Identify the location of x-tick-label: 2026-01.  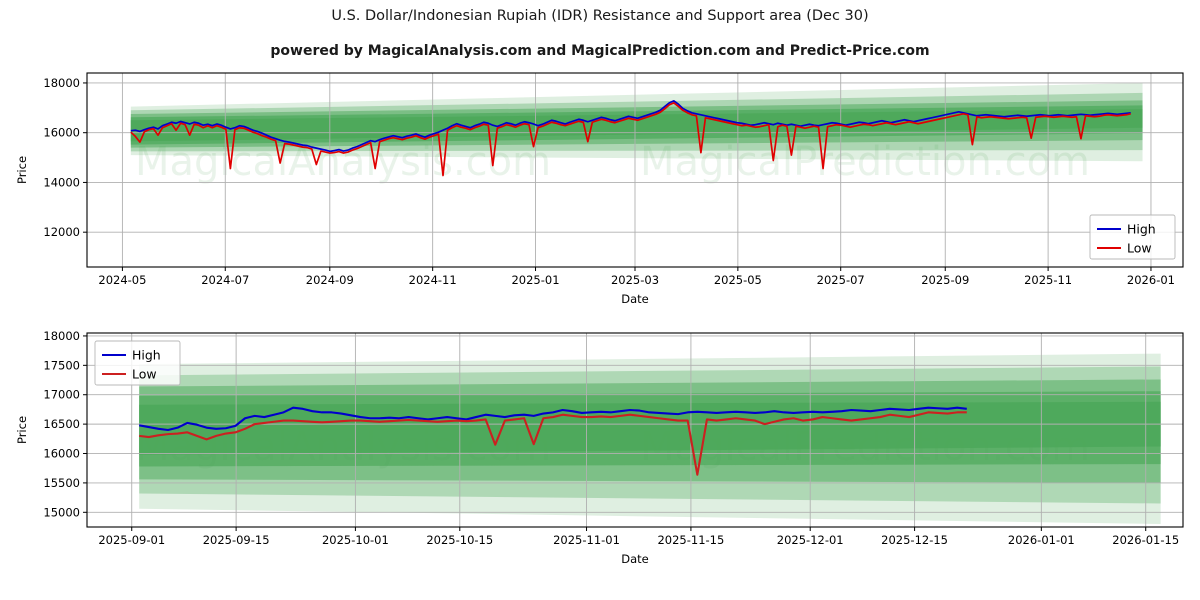
(1151, 280).